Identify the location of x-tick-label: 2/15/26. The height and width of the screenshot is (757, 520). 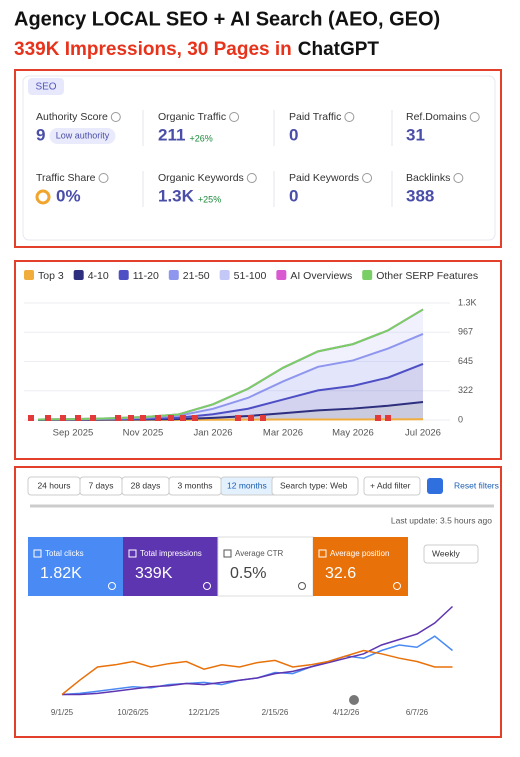
(275, 712).